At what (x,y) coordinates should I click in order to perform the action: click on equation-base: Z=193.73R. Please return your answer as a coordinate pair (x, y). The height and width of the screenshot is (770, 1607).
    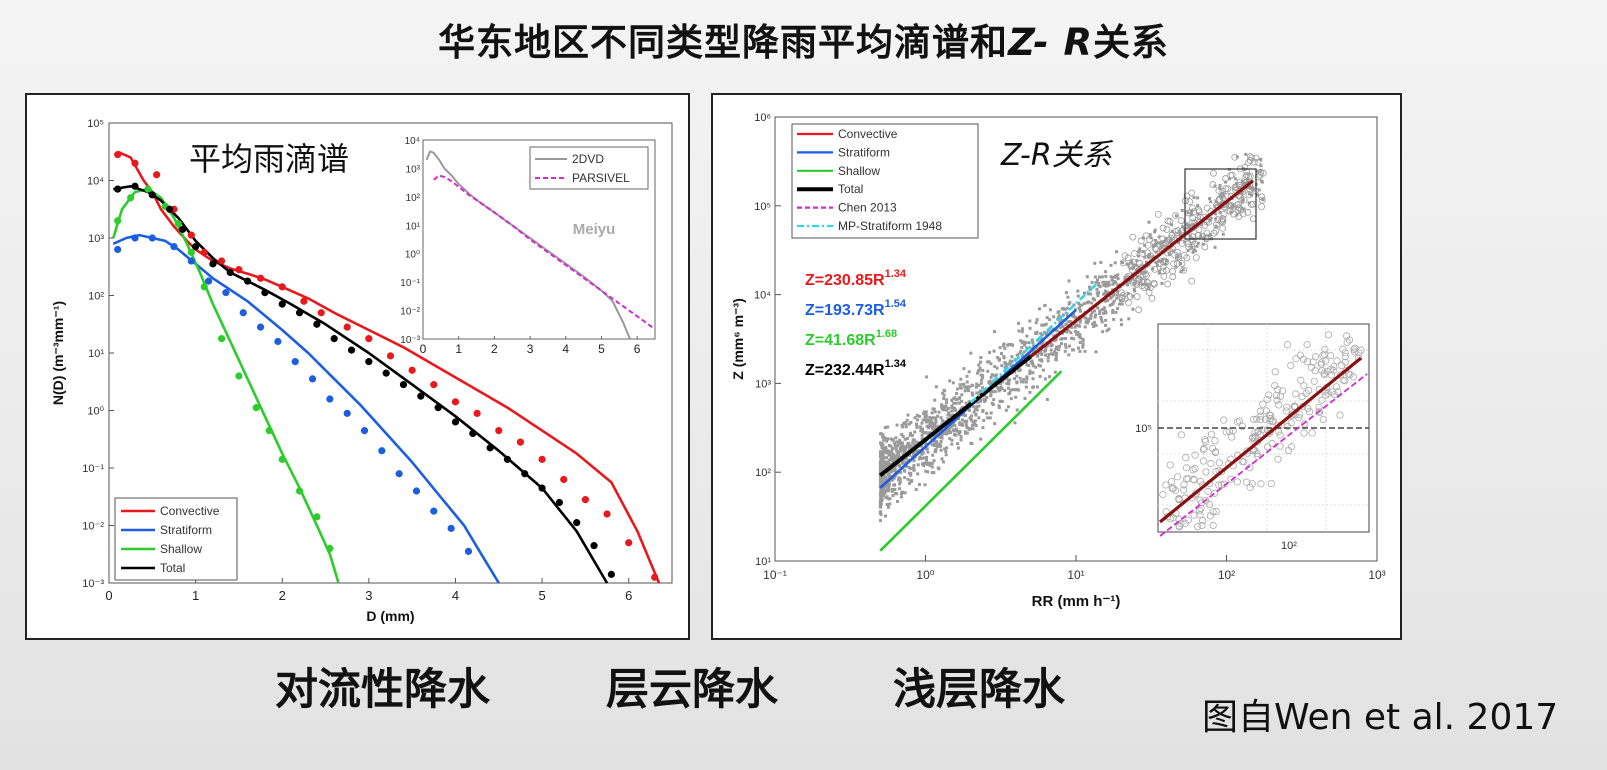
    Looking at the image, I should click on (845, 310).